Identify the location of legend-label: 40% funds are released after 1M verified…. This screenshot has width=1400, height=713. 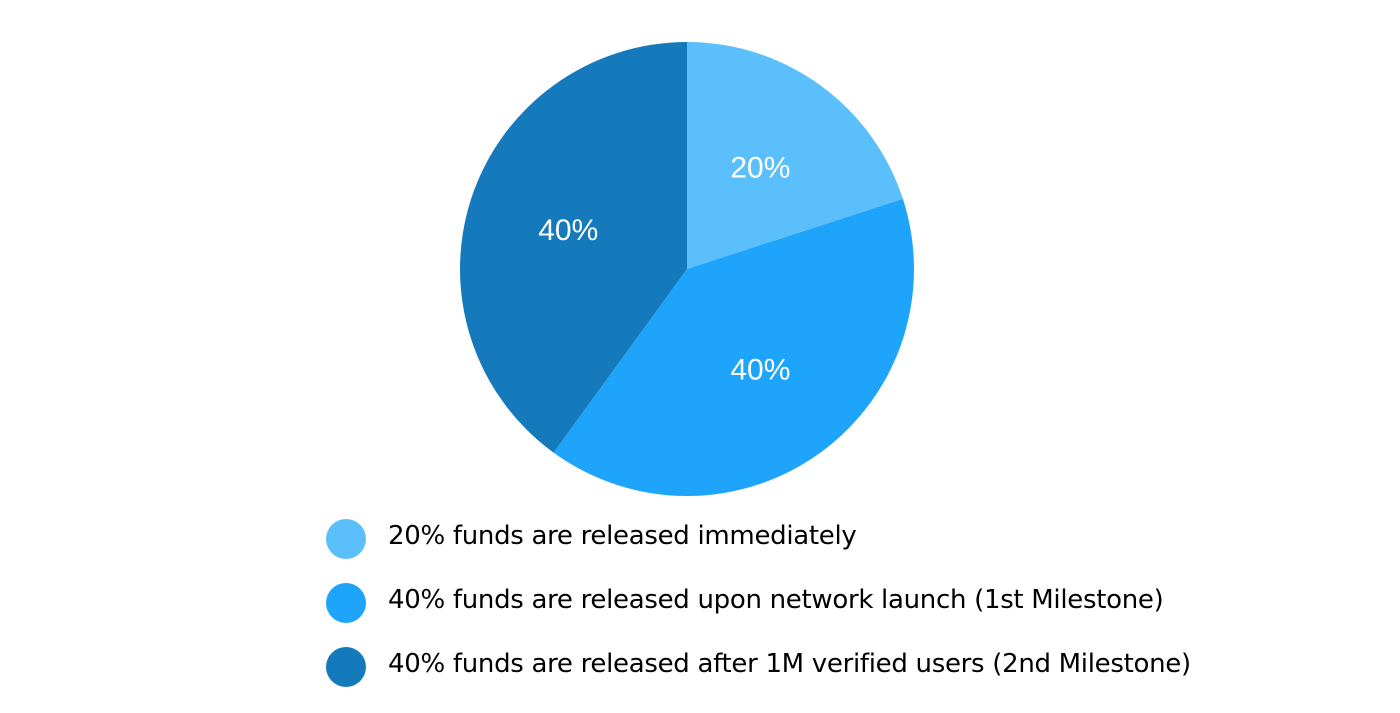
(789, 664).